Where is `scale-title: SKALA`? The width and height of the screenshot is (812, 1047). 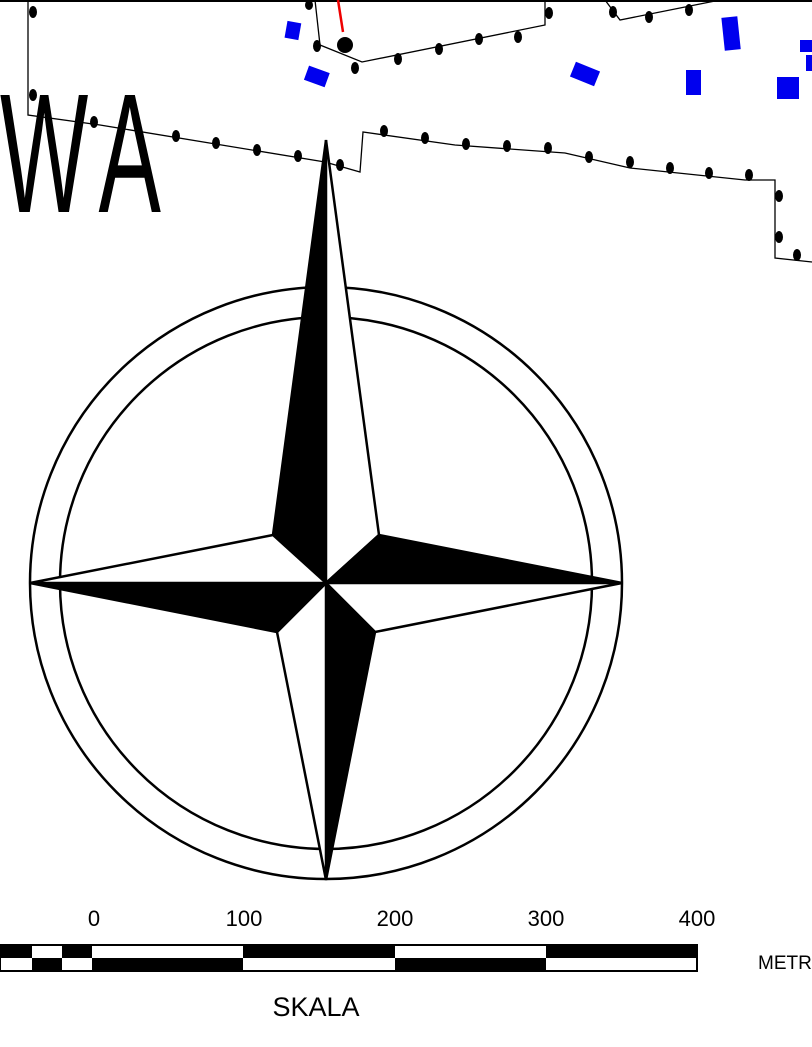 scale-title: SKALA is located at coordinates (315, 1007).